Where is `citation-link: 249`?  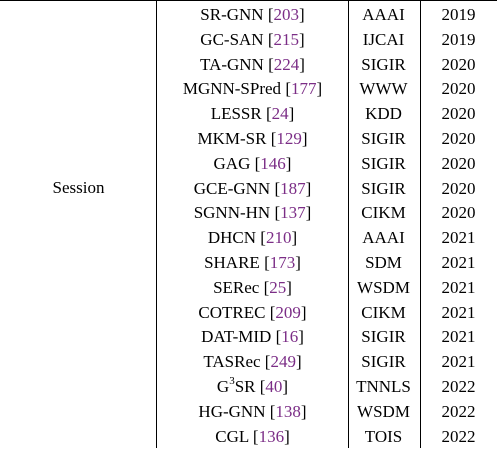
citation-link: 249 is located at coordinates (283, 362).